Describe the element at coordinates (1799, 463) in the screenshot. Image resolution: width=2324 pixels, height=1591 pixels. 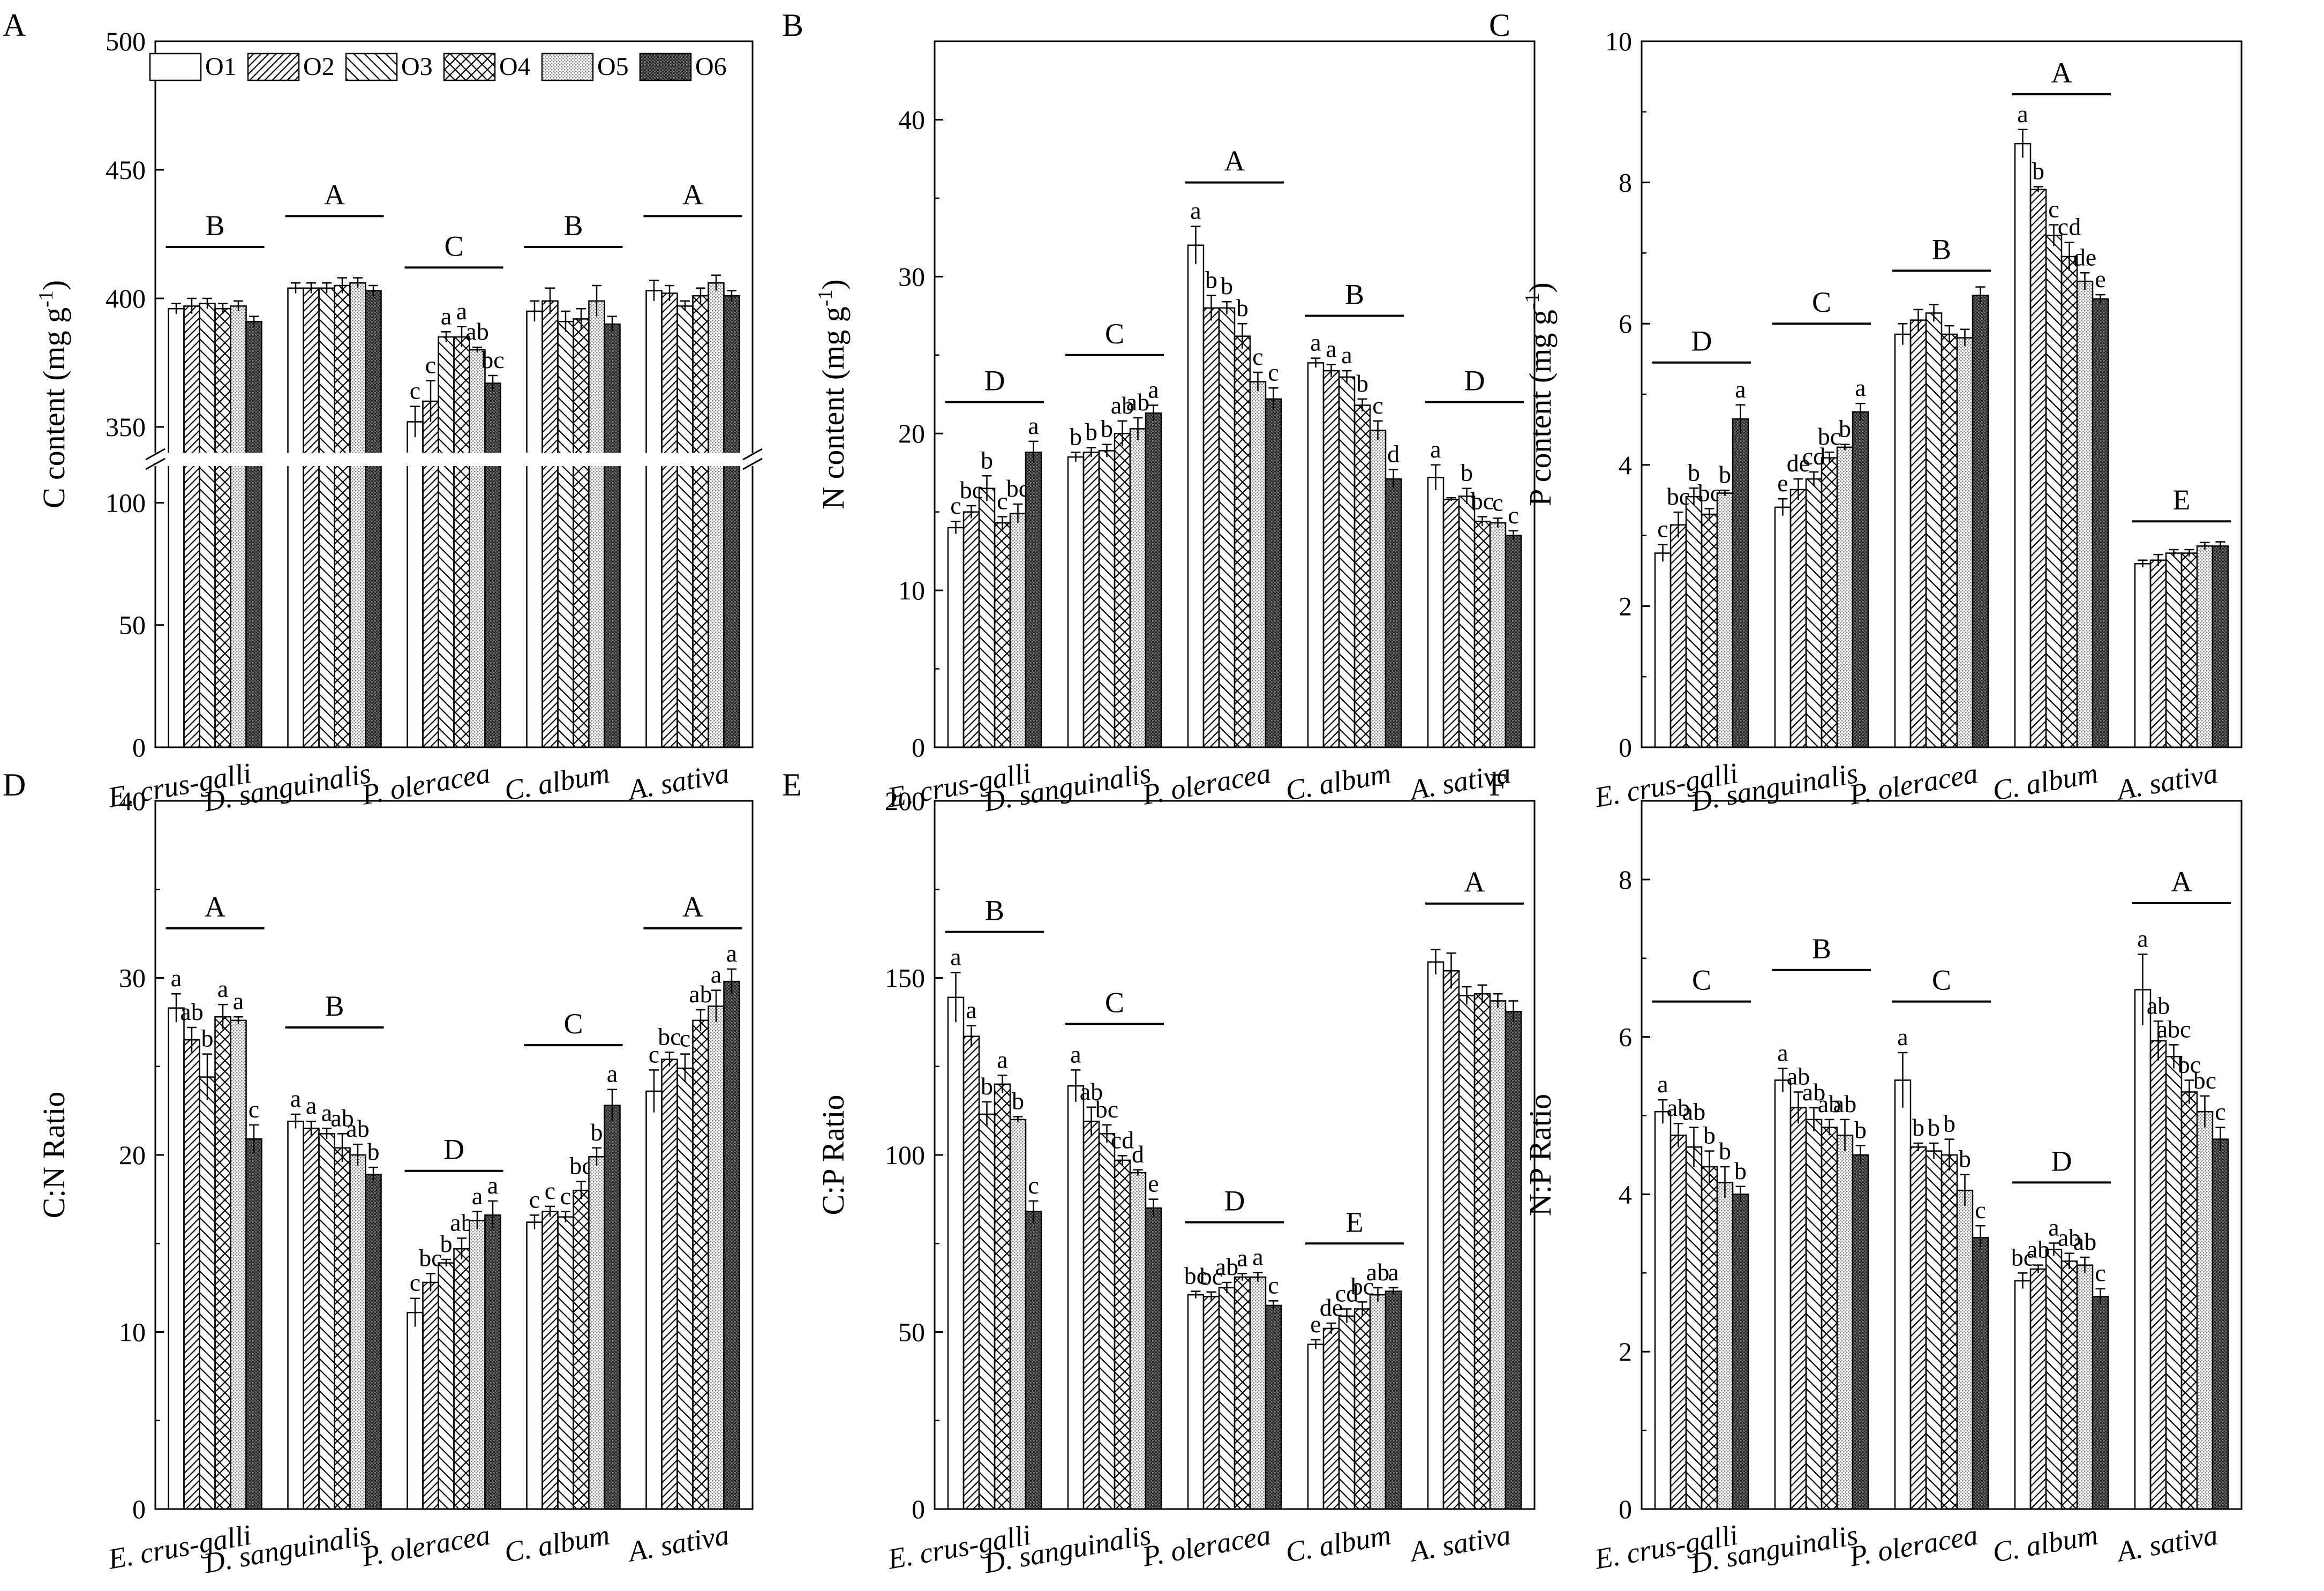
I see `significance-letter: de` at that location.